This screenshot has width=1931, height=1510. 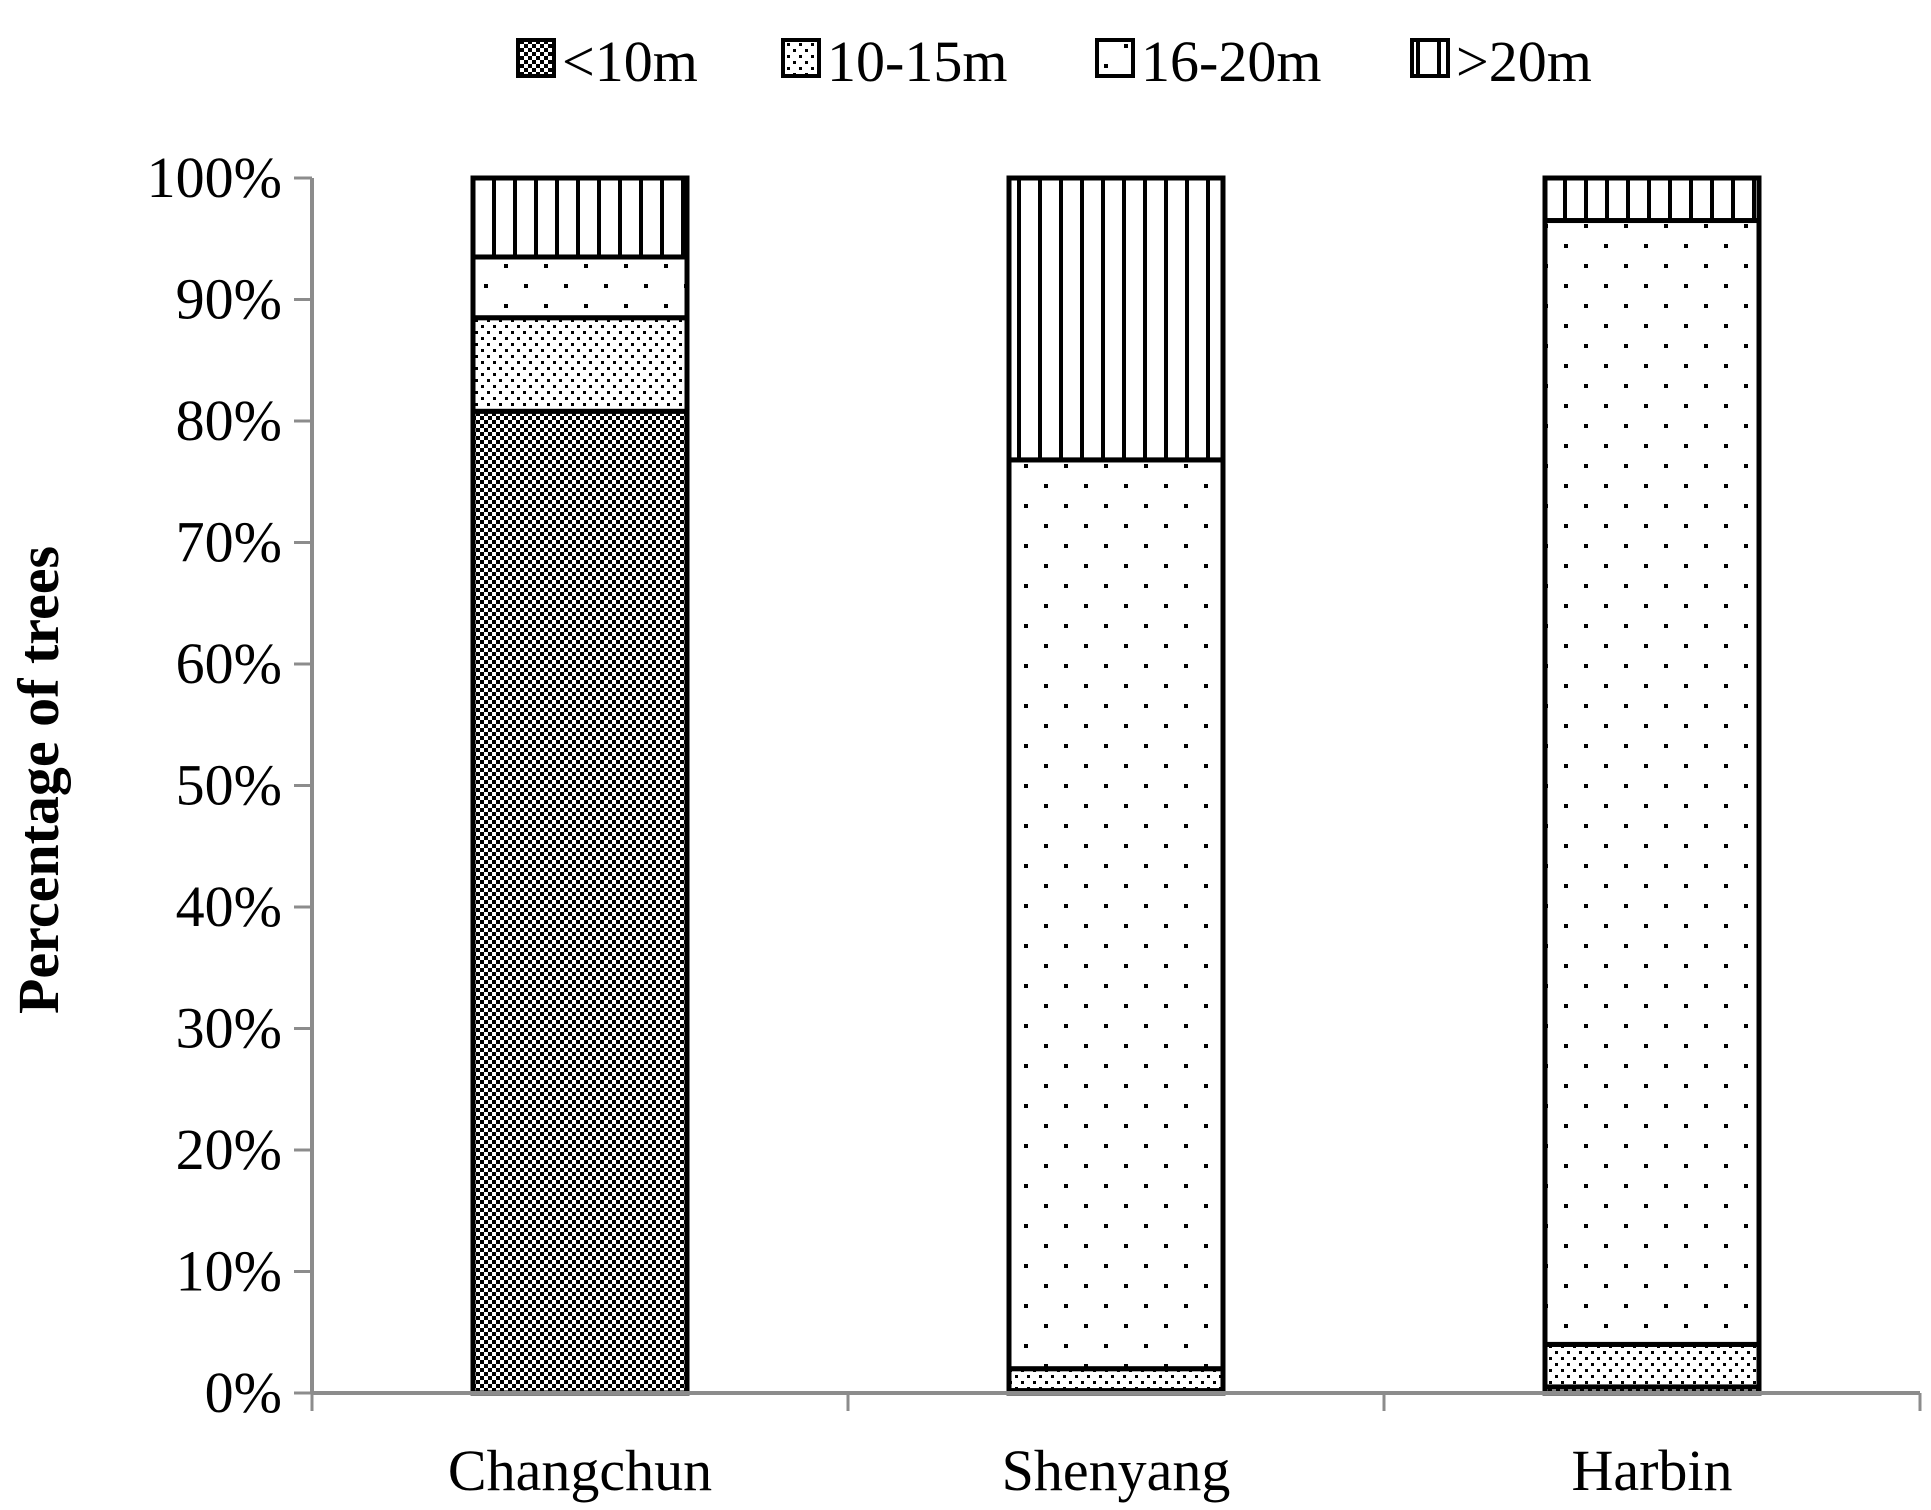 What do you see at coordinates (38, 780) in the screenshot?
I see `y-axis-title: Percentage of trees` at bounding box center [38, 780].